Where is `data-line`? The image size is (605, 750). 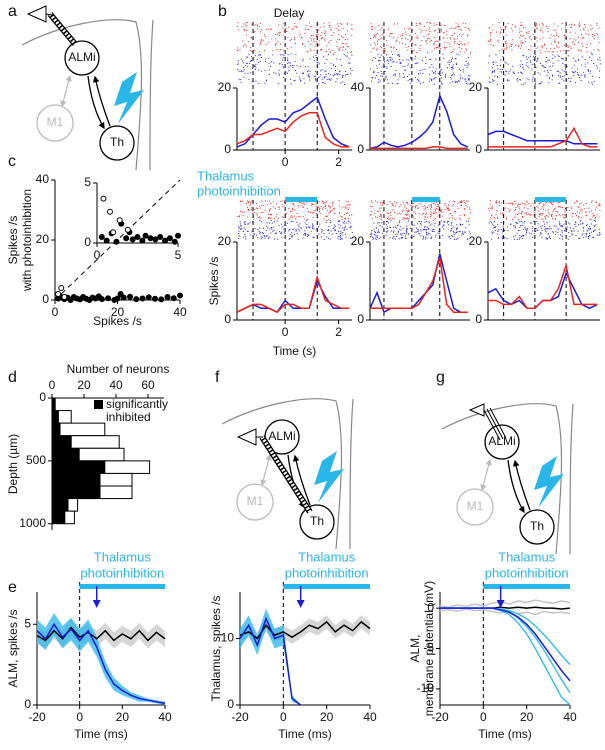 data-line is located at coordinates (505, 656).